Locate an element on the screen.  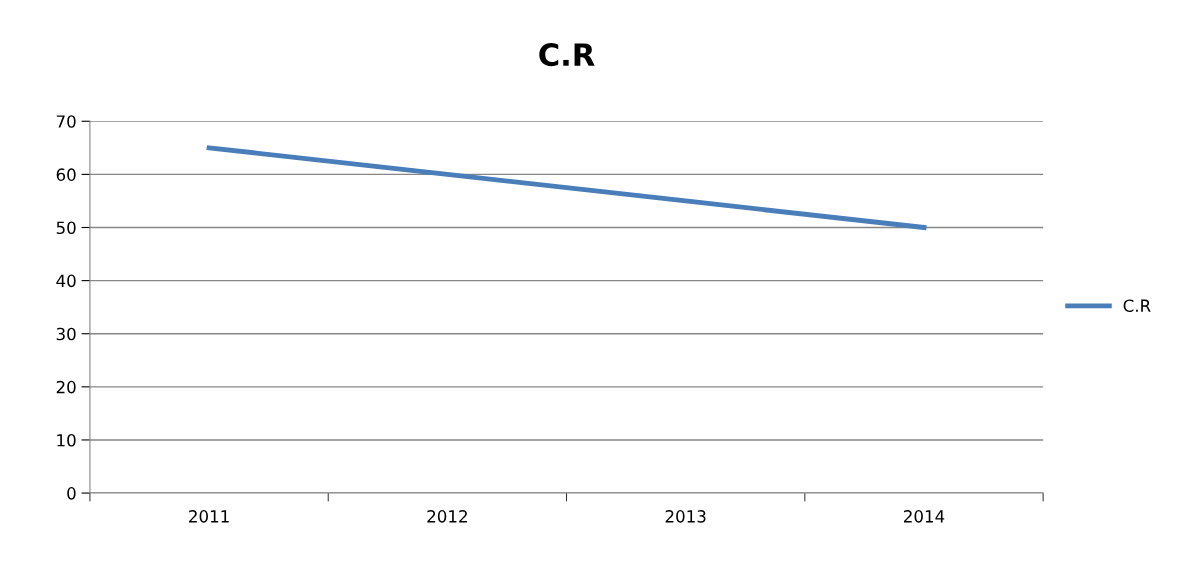
y-tick-label: 30 is located at coordinates (66, 334).